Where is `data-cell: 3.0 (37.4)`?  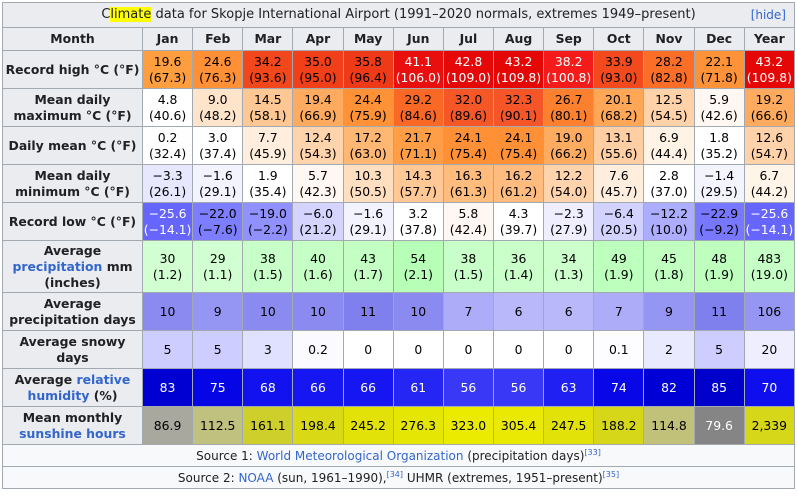 data-cell: 3.0 (37.4) is located at coordinates (218, 145).